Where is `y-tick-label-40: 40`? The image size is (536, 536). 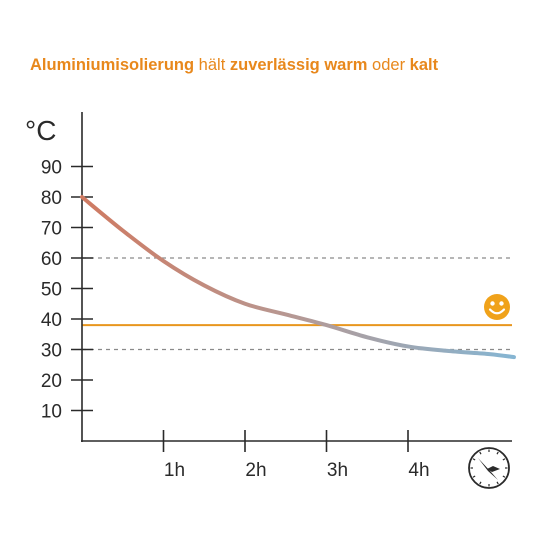 y-tick-label-40: 40 is located at coordinates (51, 320).